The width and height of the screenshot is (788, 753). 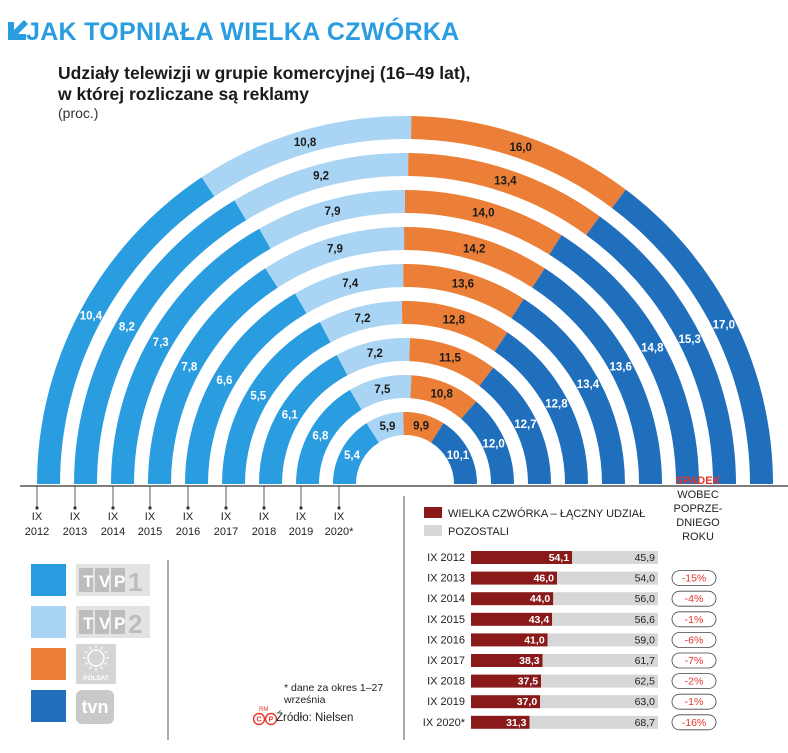 What do you see at coordinates (694, 661) in the screenshot?
I see `change-value: -7%` at bounding box center [694, 661].